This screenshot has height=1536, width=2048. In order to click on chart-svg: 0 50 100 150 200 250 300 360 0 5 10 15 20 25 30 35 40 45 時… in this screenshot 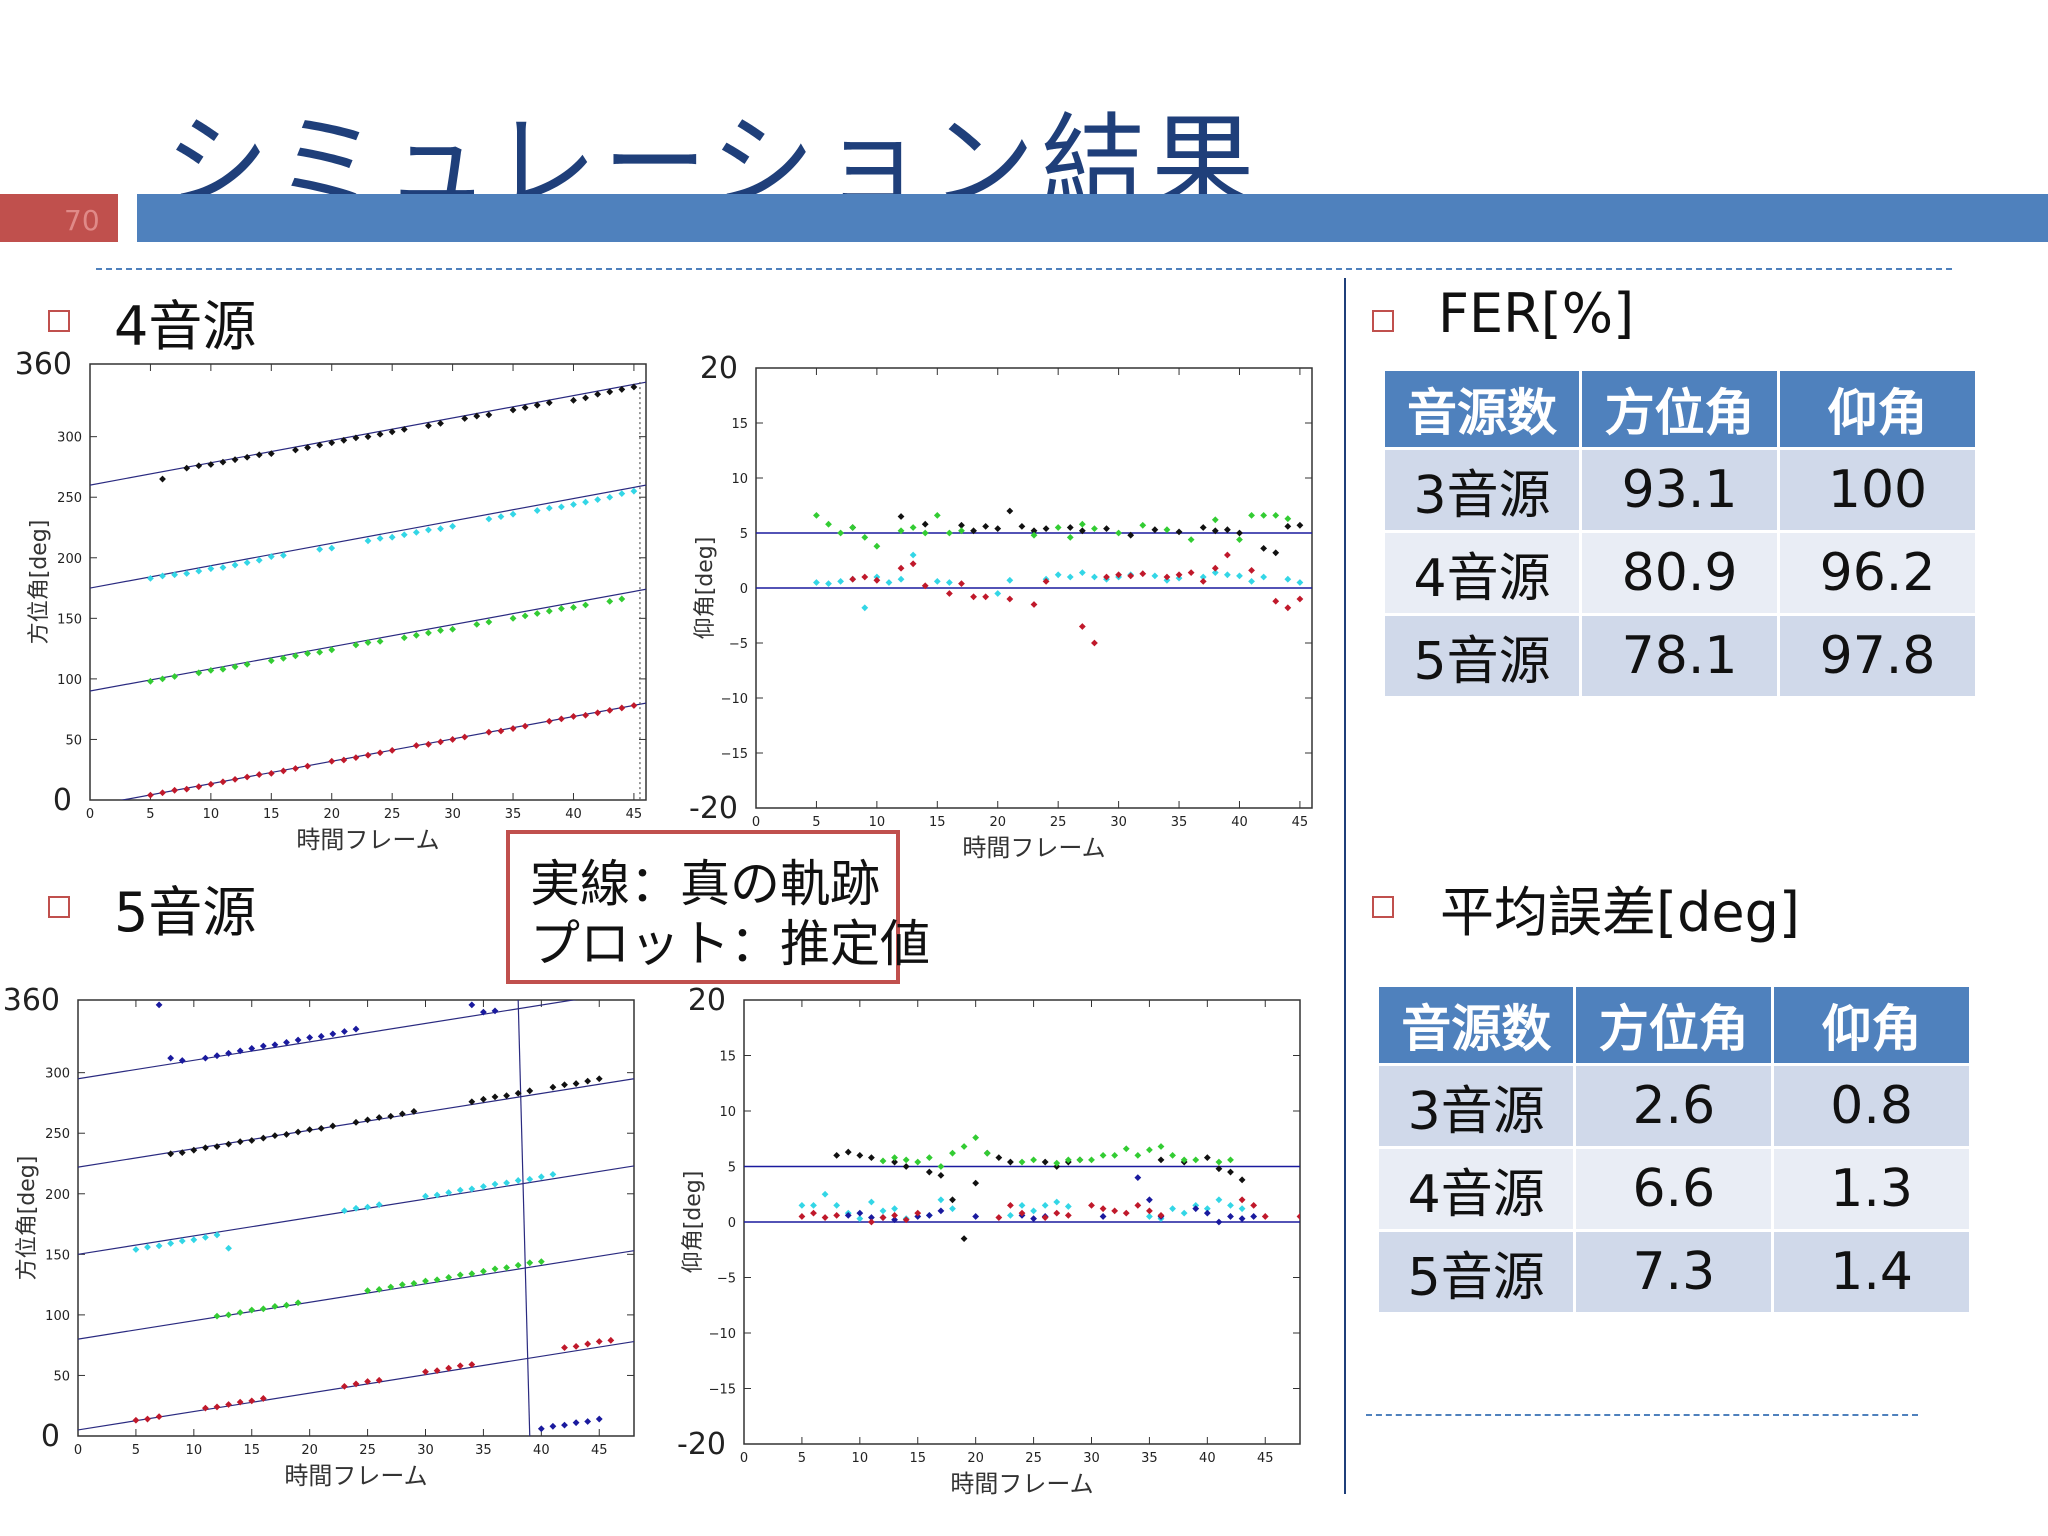, I will do `click(331, 600)`.